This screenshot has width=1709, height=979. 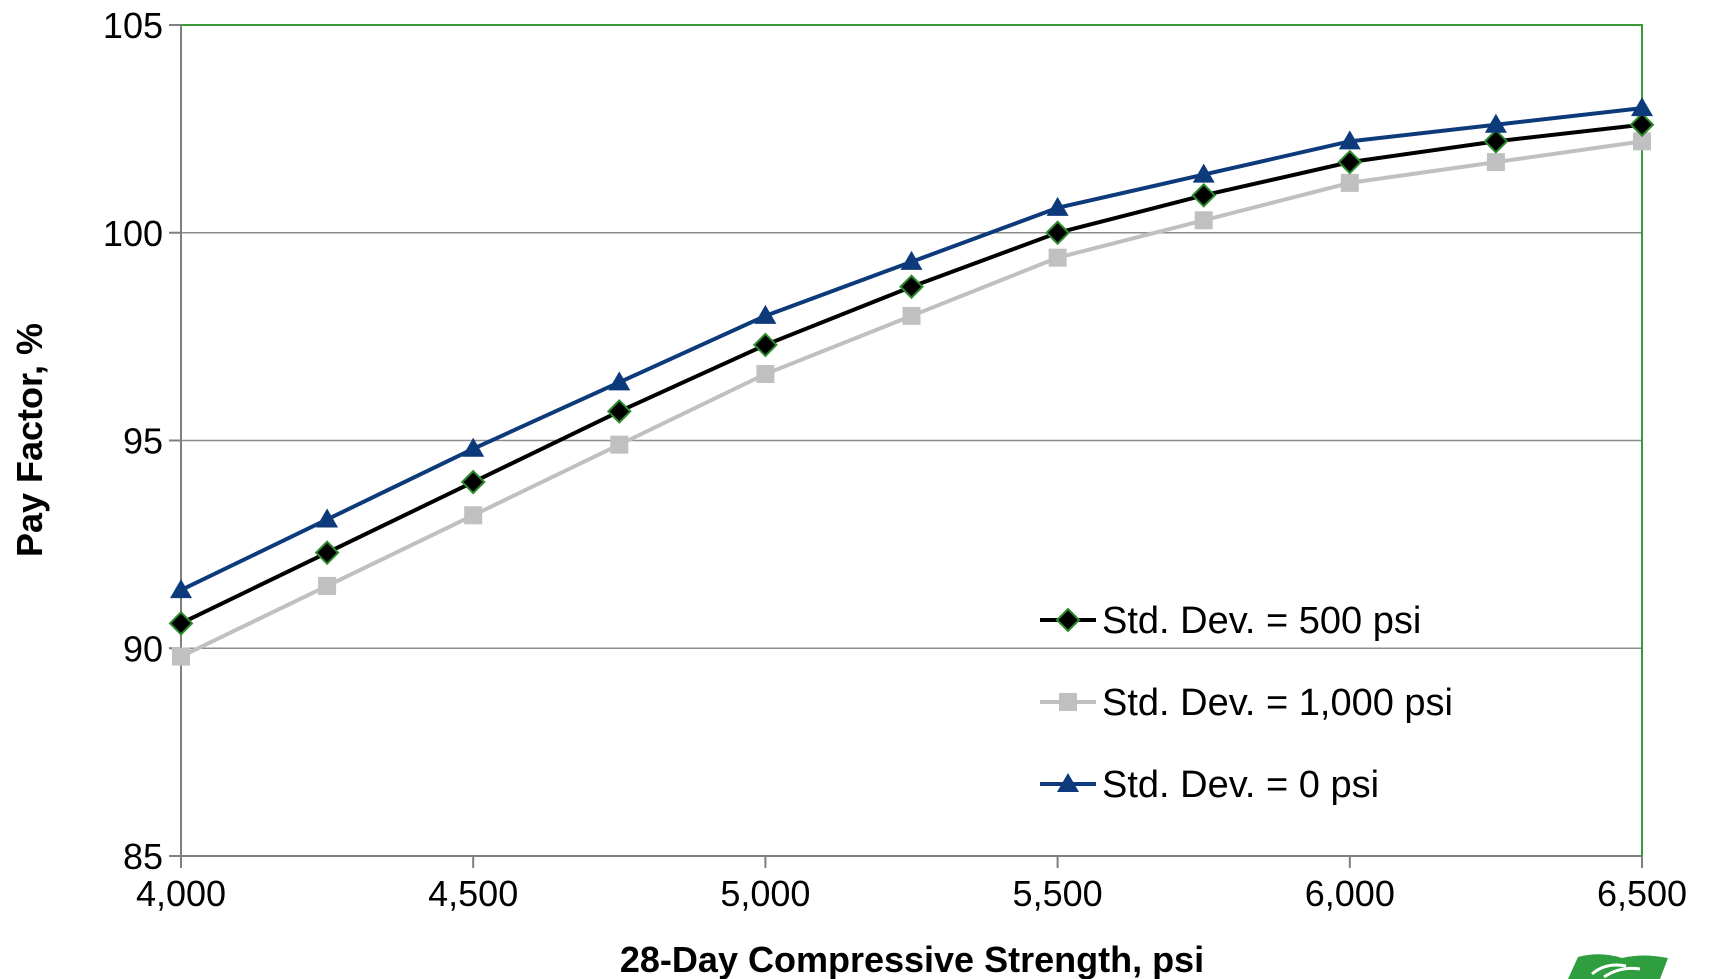 I want to click on y-tick-label: 100, so click(x=133, y=233).